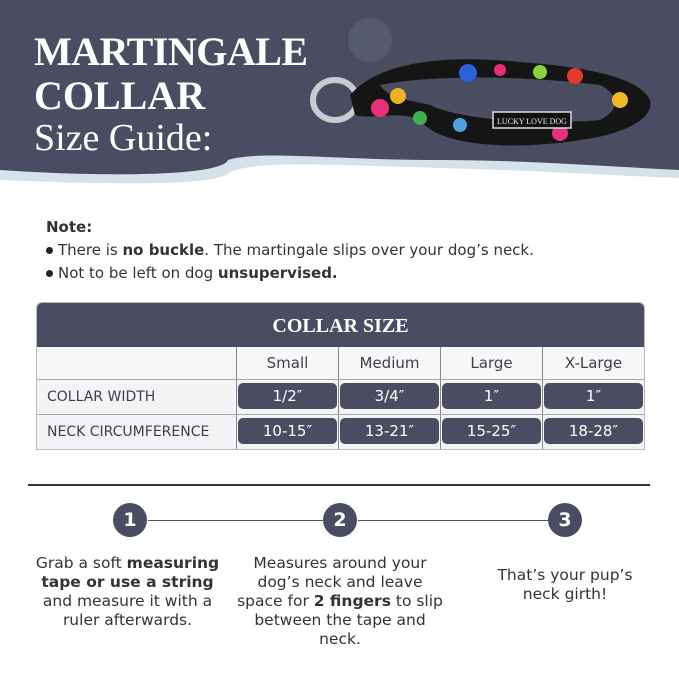 The height and width of the screenshot is (679, 679). I want to click on paw-icon, so click(370, 40).